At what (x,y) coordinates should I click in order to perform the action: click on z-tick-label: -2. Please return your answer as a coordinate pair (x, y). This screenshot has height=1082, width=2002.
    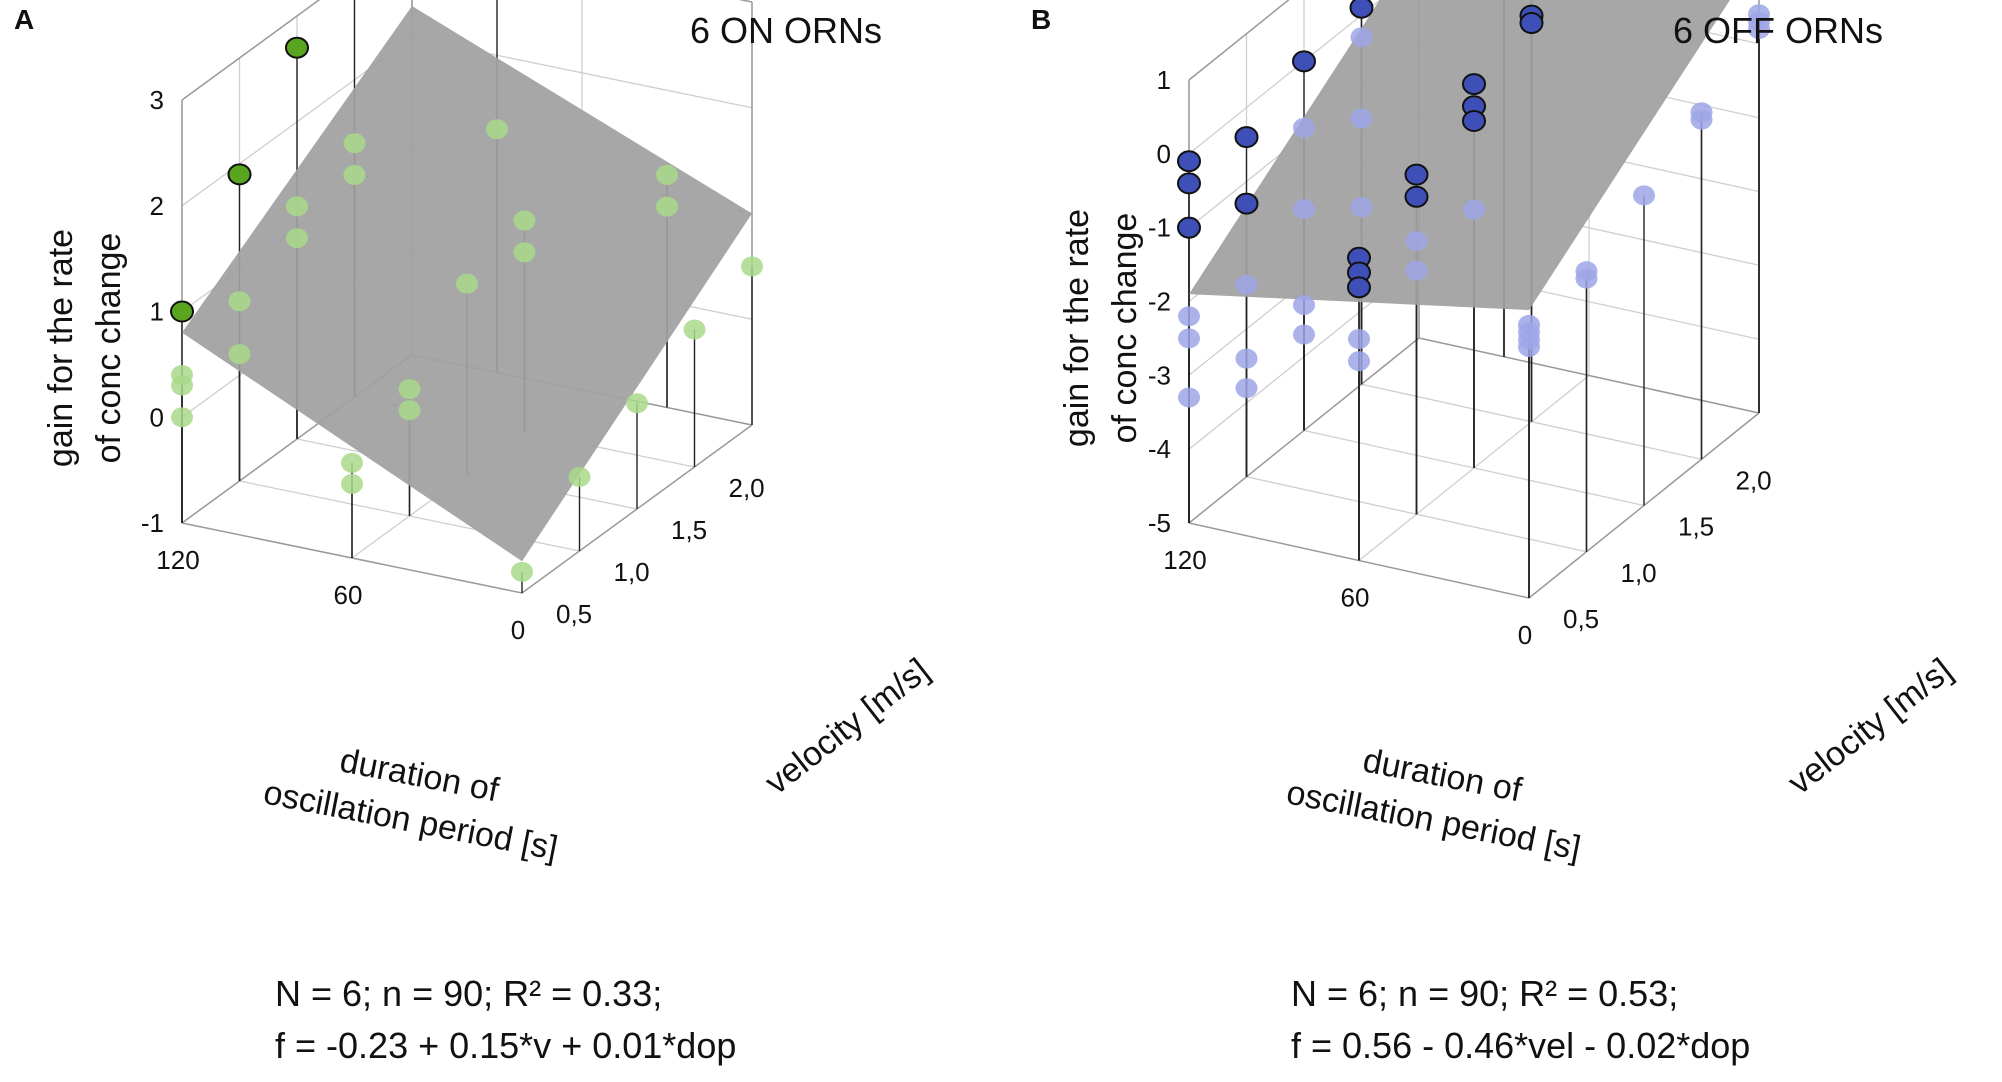
    Looking at the image, I should click on (1159, 302).